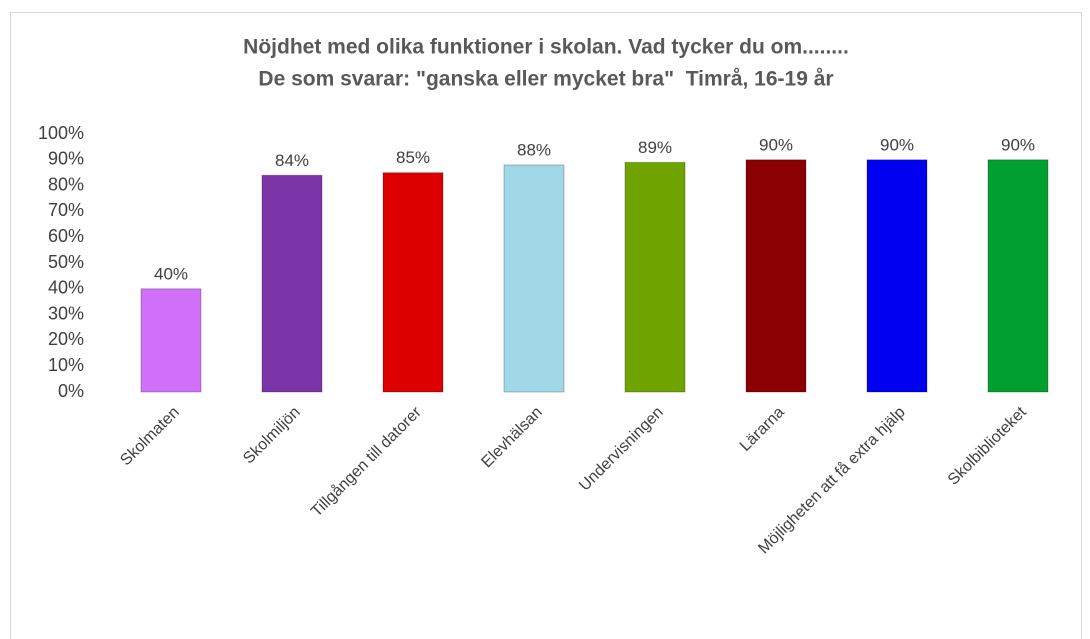 The height and width of the screenshot is (639, 1090). I want to click on y-tick-label: 40%, so click(66, 288).